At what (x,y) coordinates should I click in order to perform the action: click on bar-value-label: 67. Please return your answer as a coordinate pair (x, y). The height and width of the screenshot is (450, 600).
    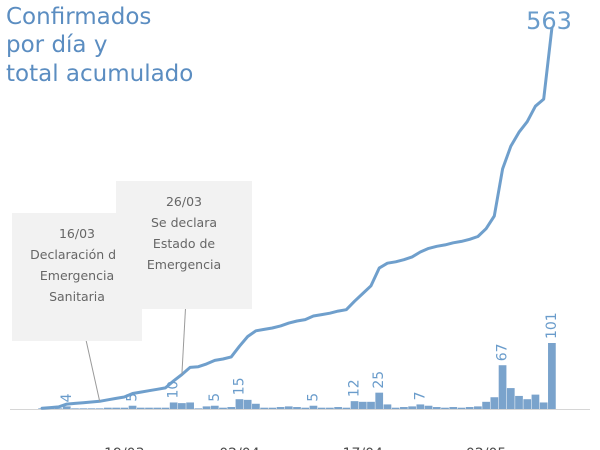
    Looking at the image, I should click on (503, 352).